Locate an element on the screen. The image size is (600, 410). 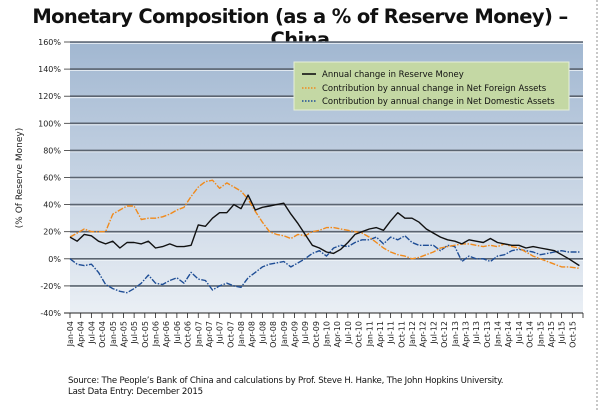
x-tick-label: Jan-10 is located at coordinates (327, 334).